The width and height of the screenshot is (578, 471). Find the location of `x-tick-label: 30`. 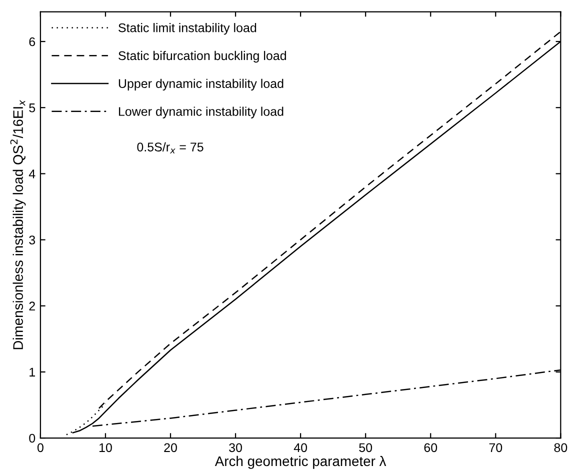

x-tick-label: 30 is located at coordinates (235, 447).